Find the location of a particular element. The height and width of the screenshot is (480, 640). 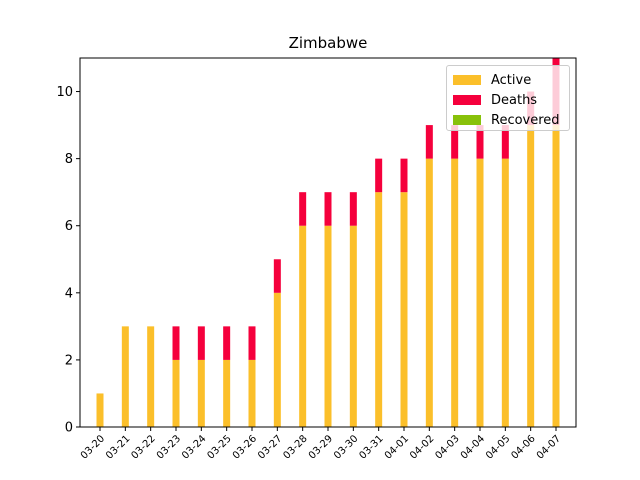

x-tick-label: 03-27 is located at coordinates (270, 447).